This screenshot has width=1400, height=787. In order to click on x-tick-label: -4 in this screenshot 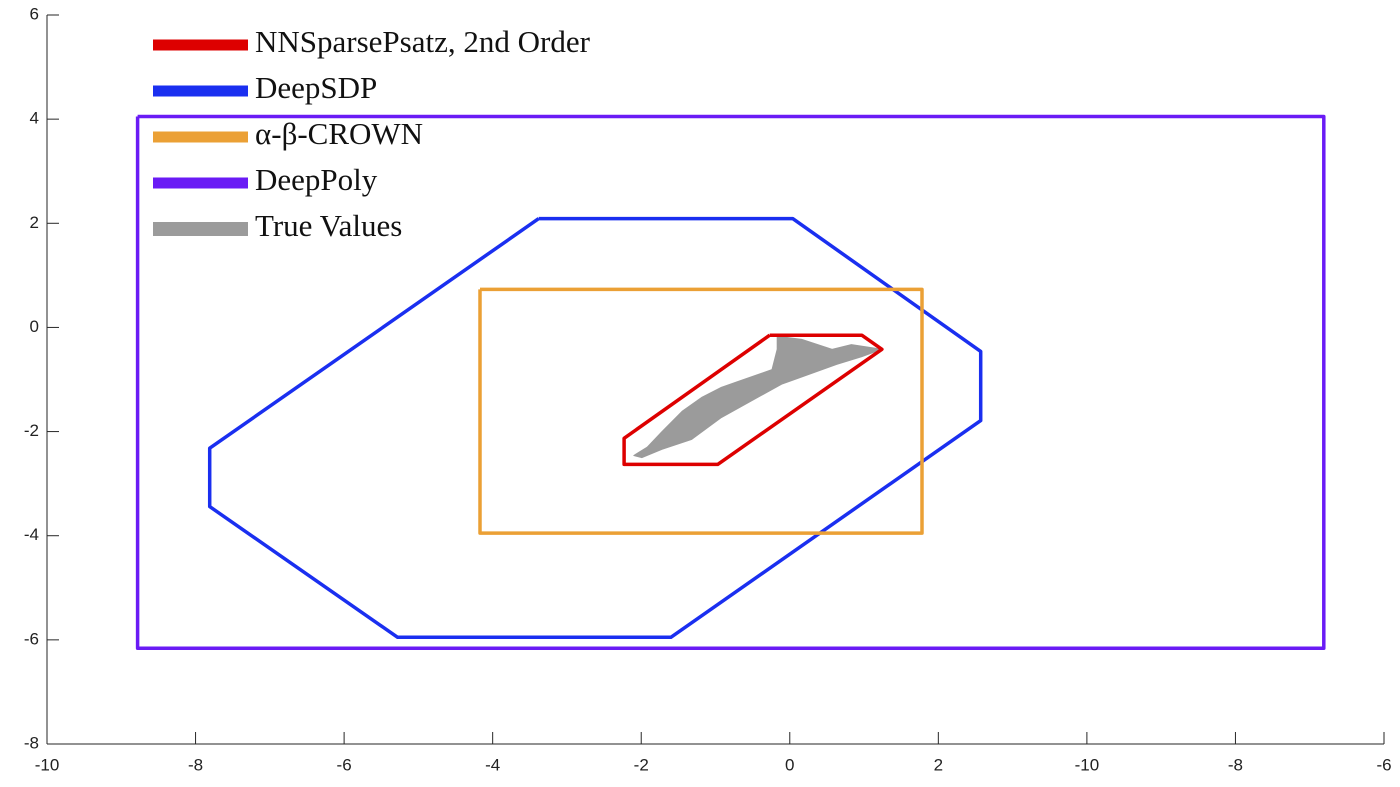, I will do `click(492, 764)`.